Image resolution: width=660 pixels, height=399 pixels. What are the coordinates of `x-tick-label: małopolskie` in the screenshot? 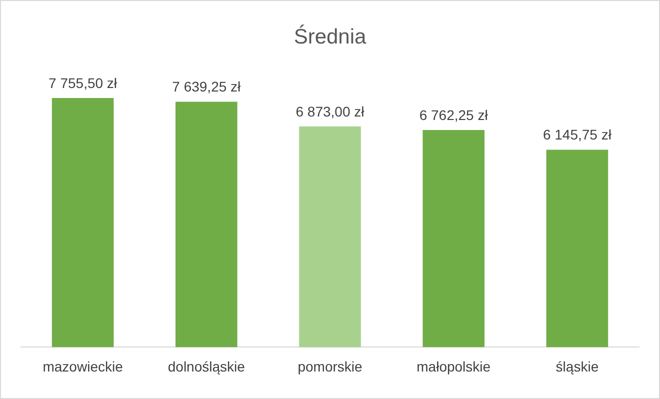 It's located at (453, 366).